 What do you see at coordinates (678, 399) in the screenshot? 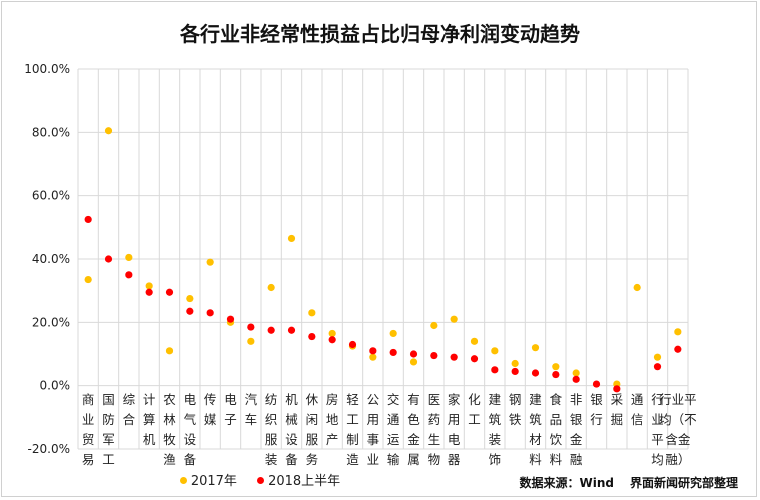
I see `x-tick-label: 行业平` at bounding box center [678, 399].